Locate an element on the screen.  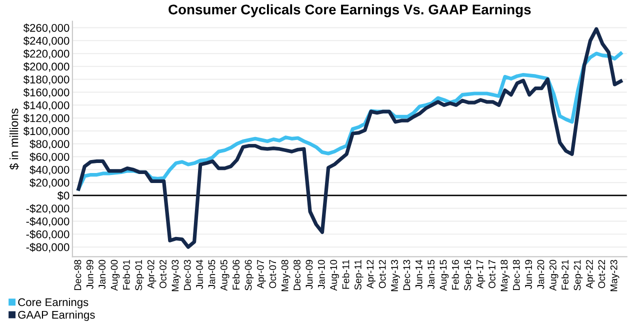
y-tick-label: $60,000 is located at coordinates (50, 157).